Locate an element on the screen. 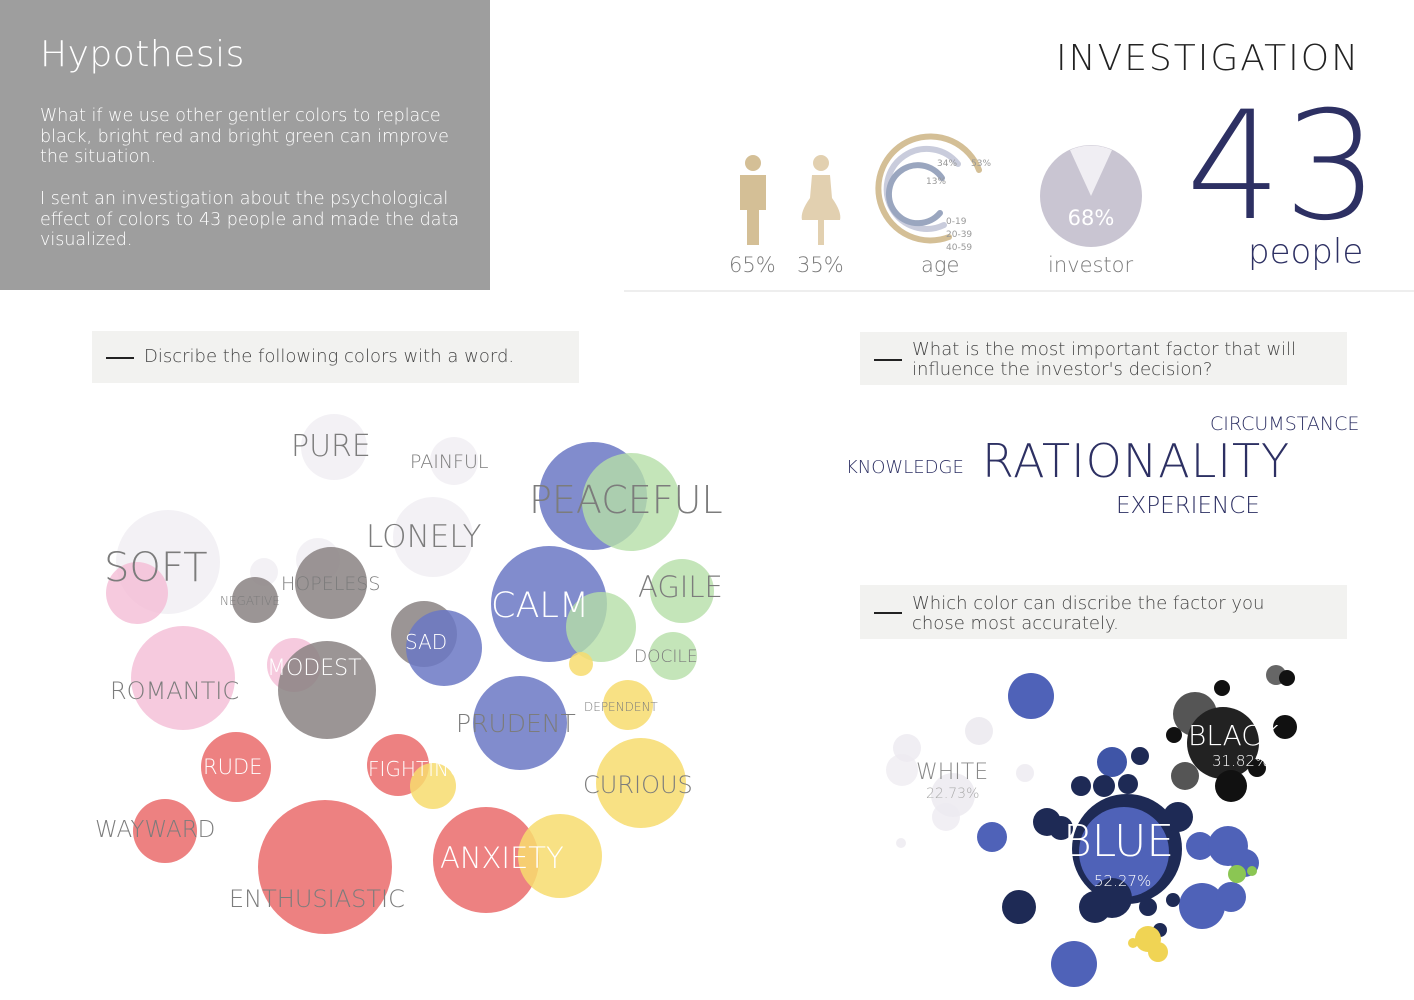 The width and height of the screenshot is (1414, 1000). word-label-docile: DOCILE is located at coordinates (666, 657).